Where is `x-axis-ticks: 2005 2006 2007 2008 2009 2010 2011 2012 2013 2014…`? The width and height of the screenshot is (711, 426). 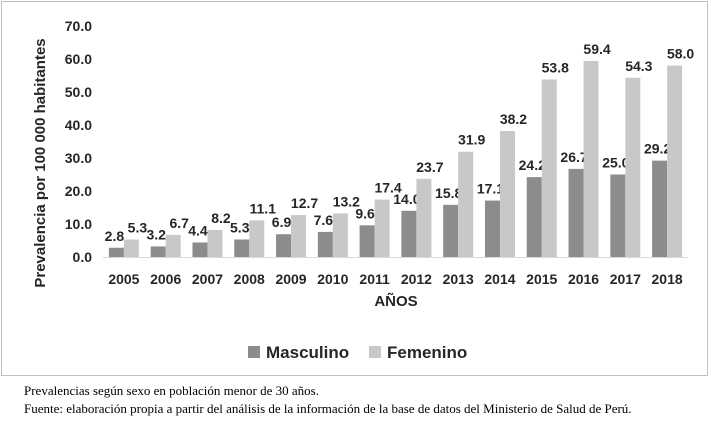 x-axis-ticks: 2005 2006 2007 2008 2009 2010 2011 2012 2013 2014… is located at coordinates (395, 279).